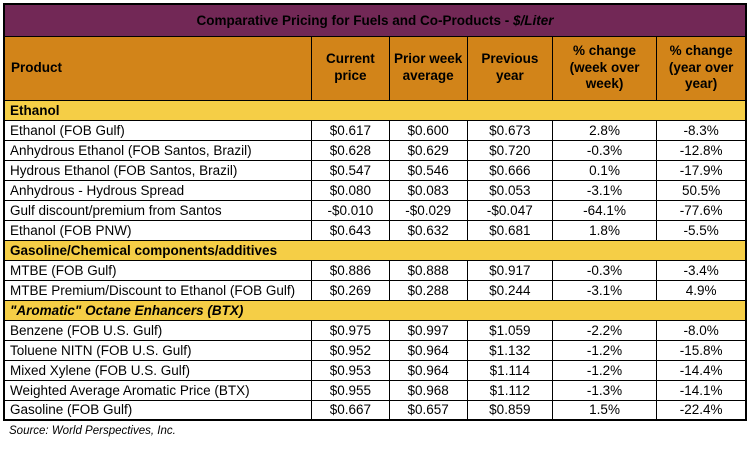 This screenshot has width=751, height=449. What do you see at coordinates (509, 210) in the screenshot?
I see `previous-cell: -$0.047` at bounding box center [509, 210].